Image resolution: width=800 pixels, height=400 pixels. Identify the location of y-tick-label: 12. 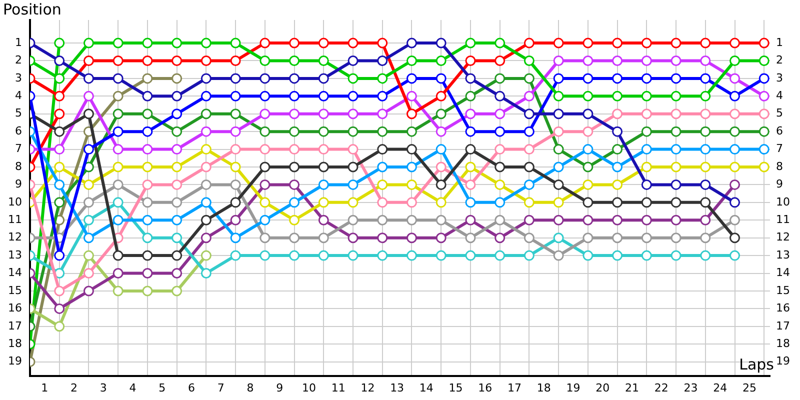
(15, 237).